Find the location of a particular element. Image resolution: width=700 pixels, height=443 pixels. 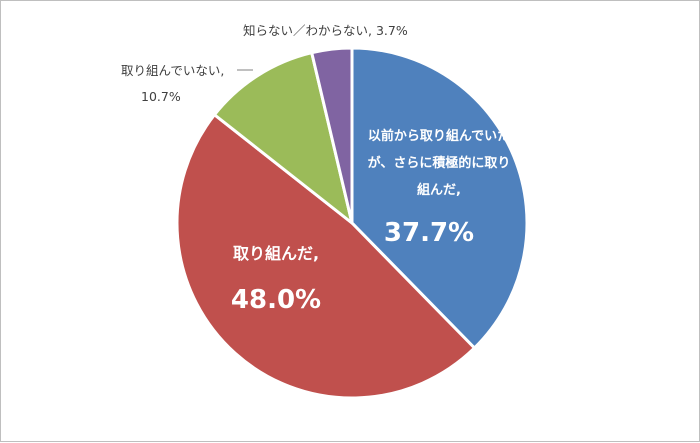

slice-label-line-1-0: 取り組んだ, is located at coordinates (276, 253).